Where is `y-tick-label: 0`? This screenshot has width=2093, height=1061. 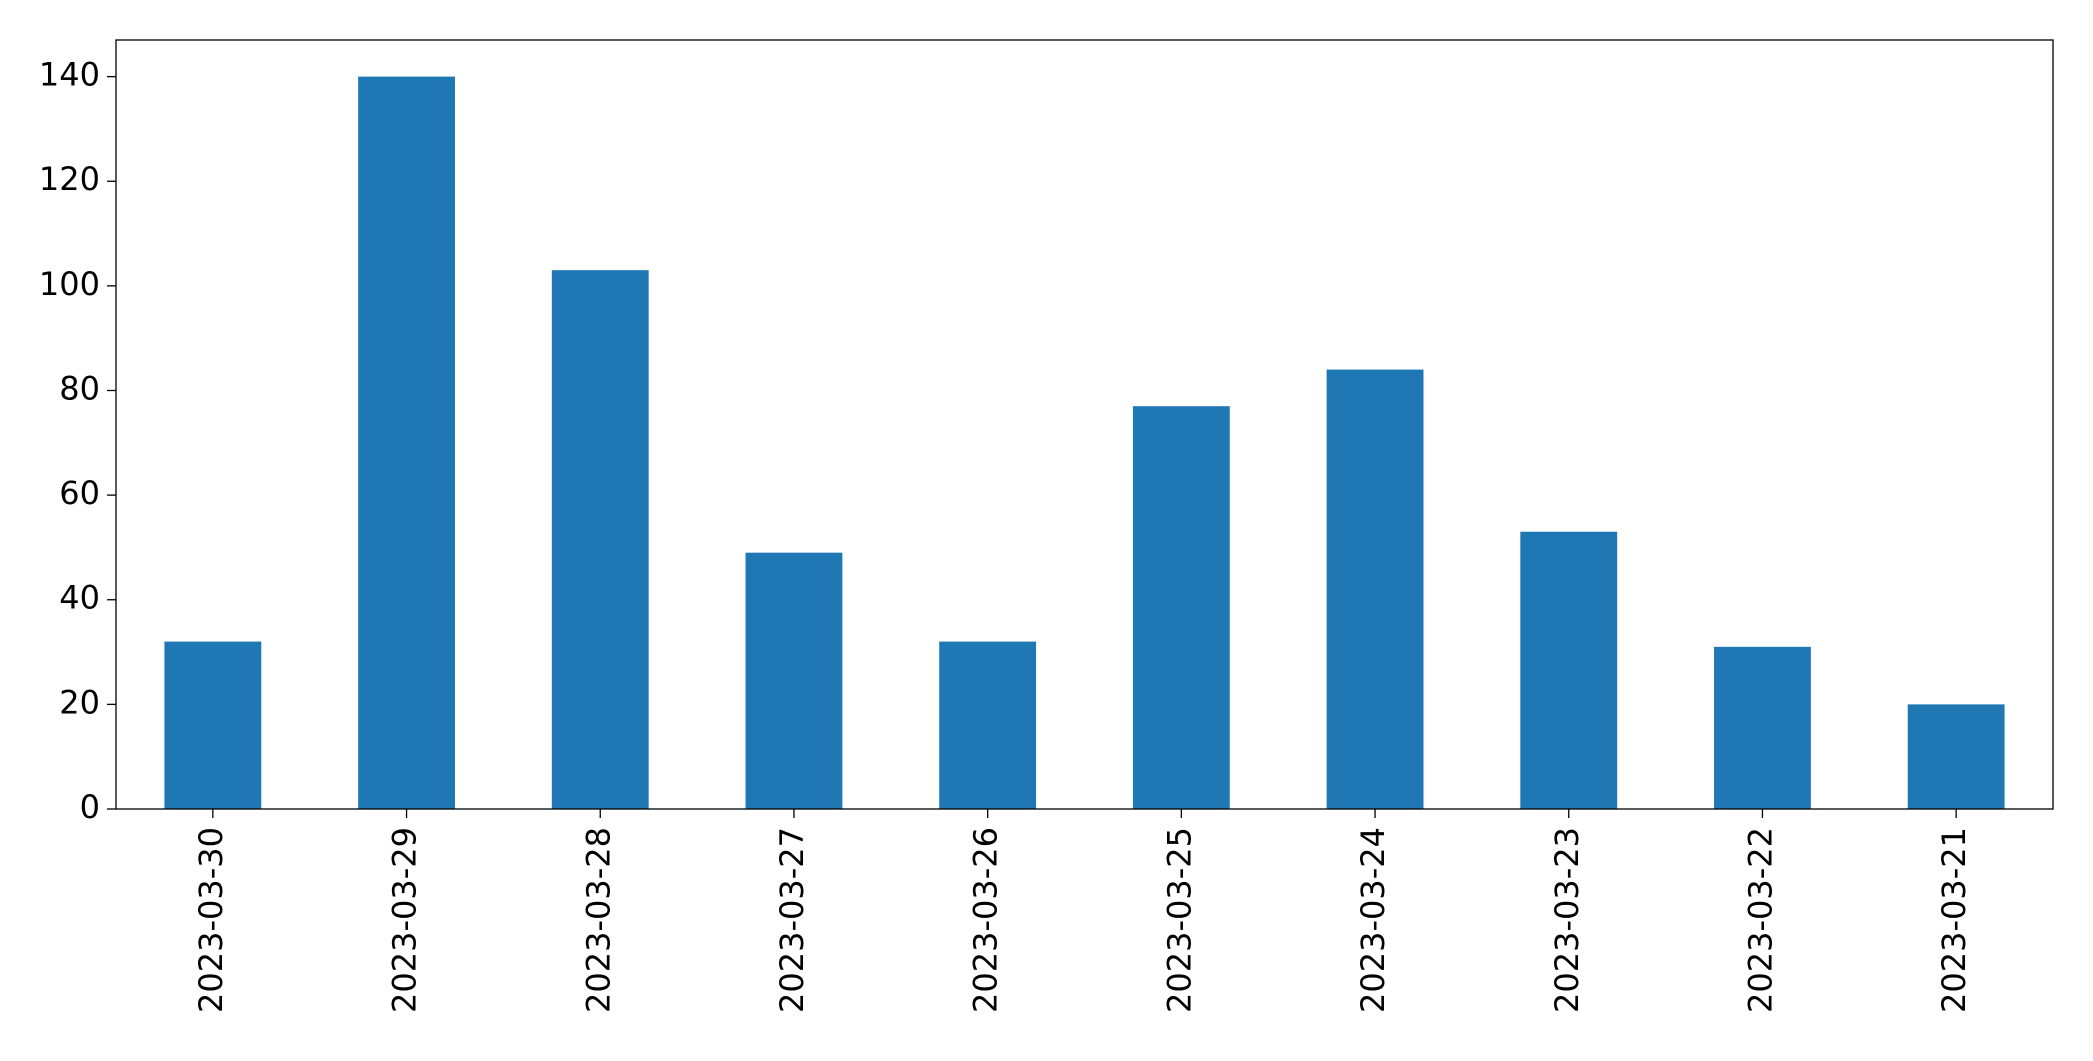 y-tick-label: 0 is located at coordinates (90, 807).